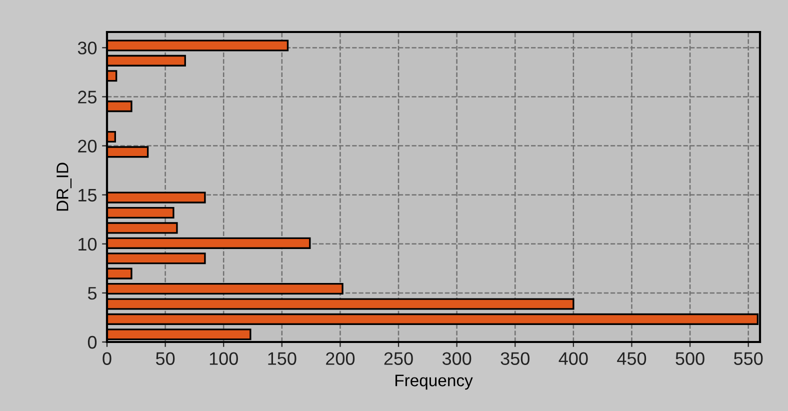  What do you see at coordinates (87, 195) in the screenshot?
I see `y-tick-label: 15` at bounding box center [87, 195].